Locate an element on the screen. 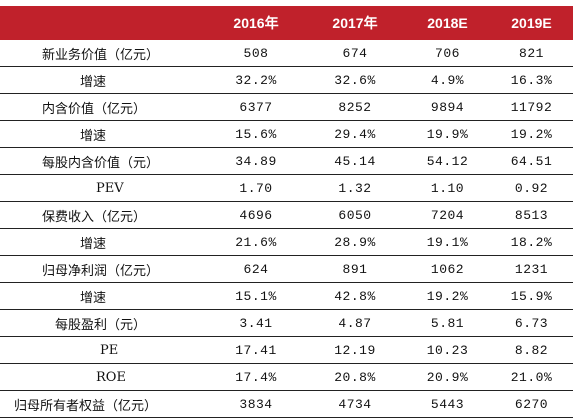 Image resolution: width=573 pixels, height=418 pixels. row-label: PE is located at coordinates (103, 350).